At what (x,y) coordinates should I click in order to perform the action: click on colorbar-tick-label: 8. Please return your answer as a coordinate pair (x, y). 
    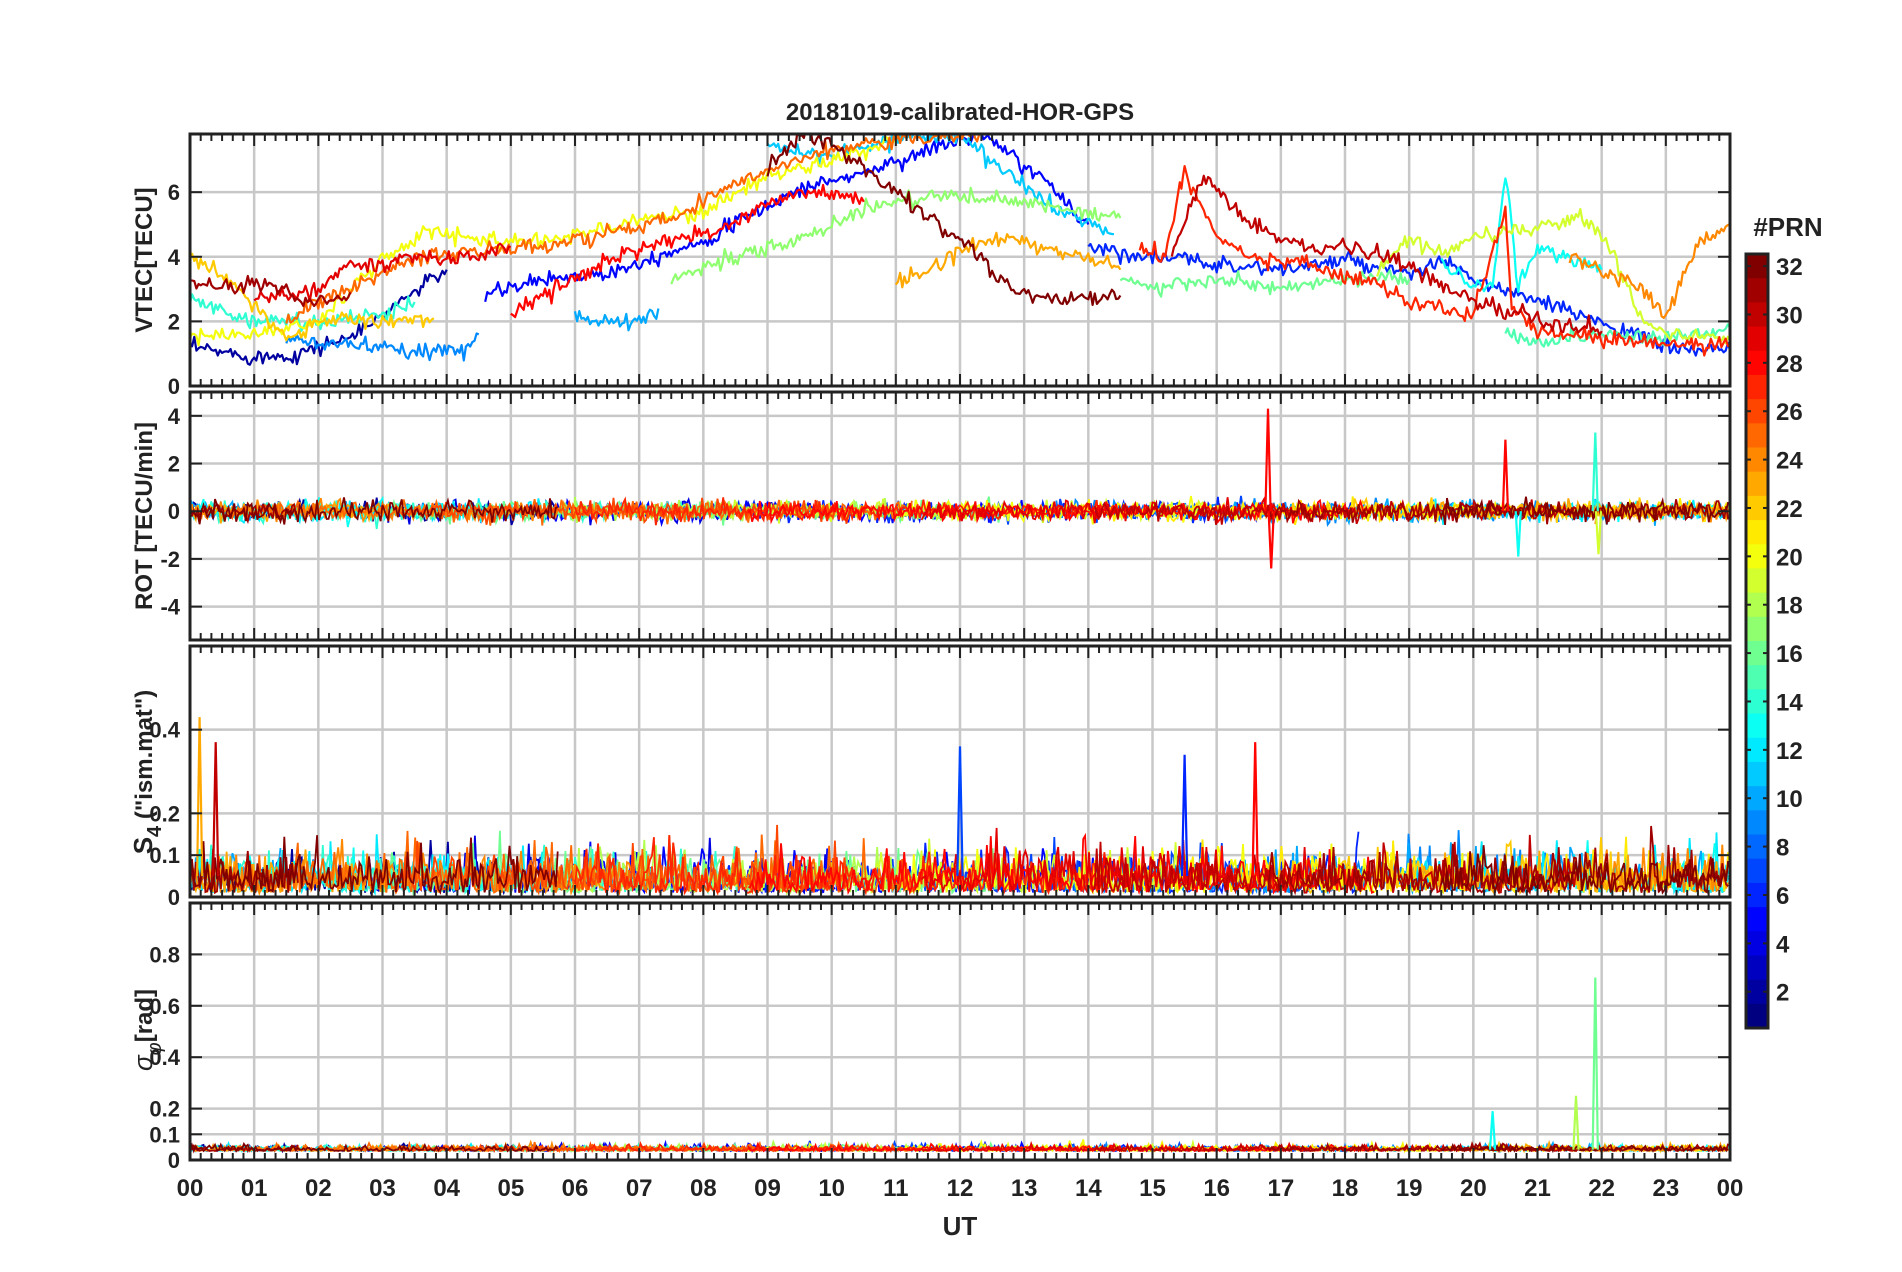
    Looking at the image, I should click on (1782, 848).